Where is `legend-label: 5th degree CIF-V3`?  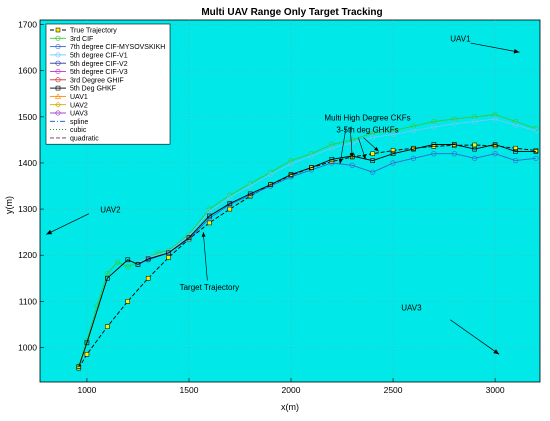
legend-label: 5th degree CIF-V3 is located at coordinates (99, 72).